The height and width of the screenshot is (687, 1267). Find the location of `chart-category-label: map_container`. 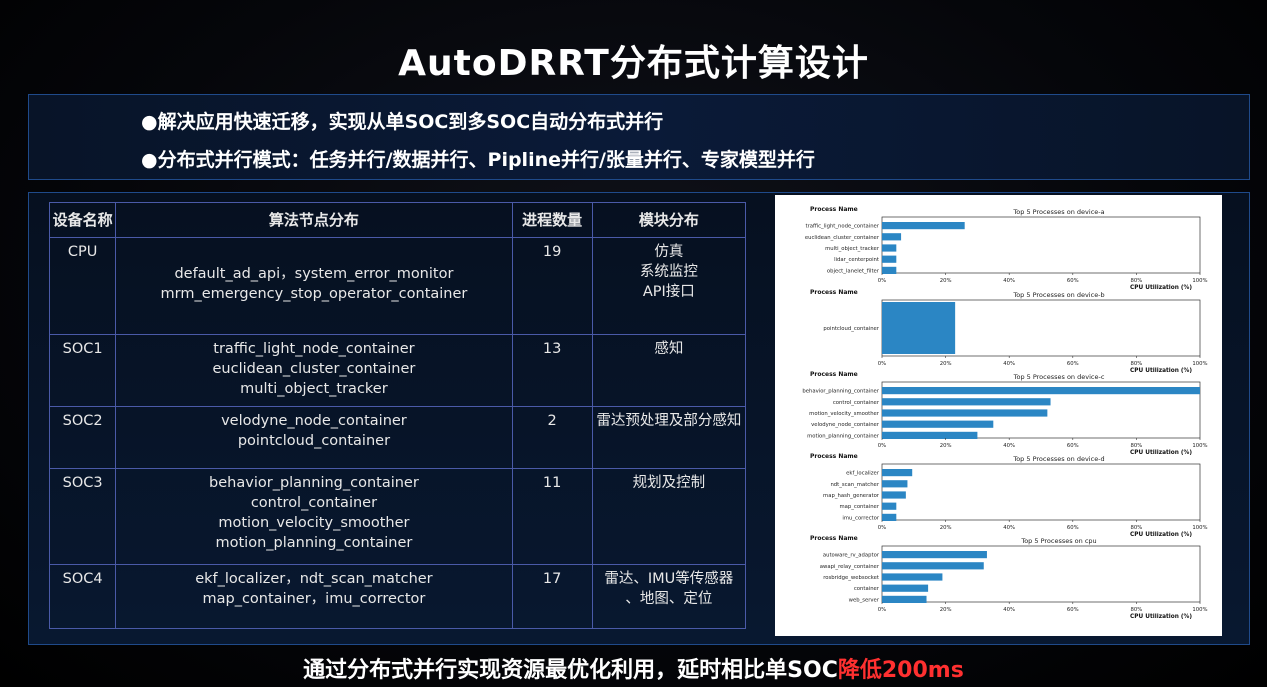

chart-category-label: map_container is located at coordinates (859, 507).